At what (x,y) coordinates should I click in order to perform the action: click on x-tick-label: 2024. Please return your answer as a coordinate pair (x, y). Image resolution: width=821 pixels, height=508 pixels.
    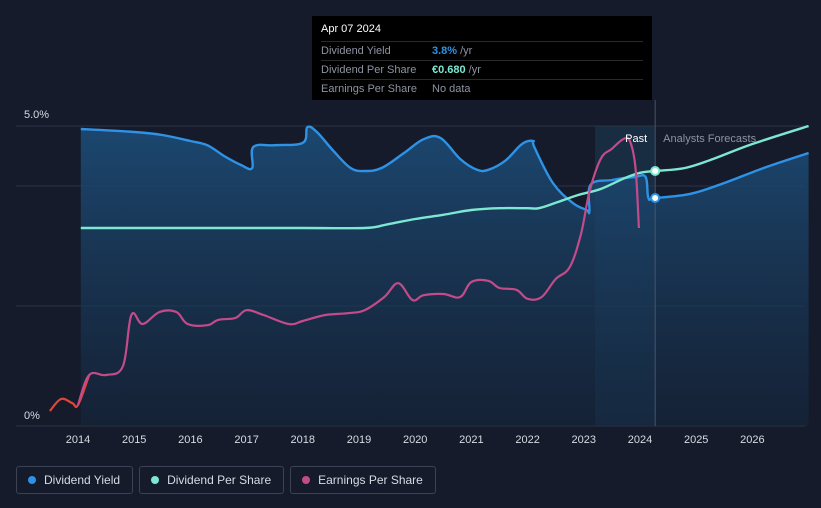
    Looking at the image, I should click on (640, 440).